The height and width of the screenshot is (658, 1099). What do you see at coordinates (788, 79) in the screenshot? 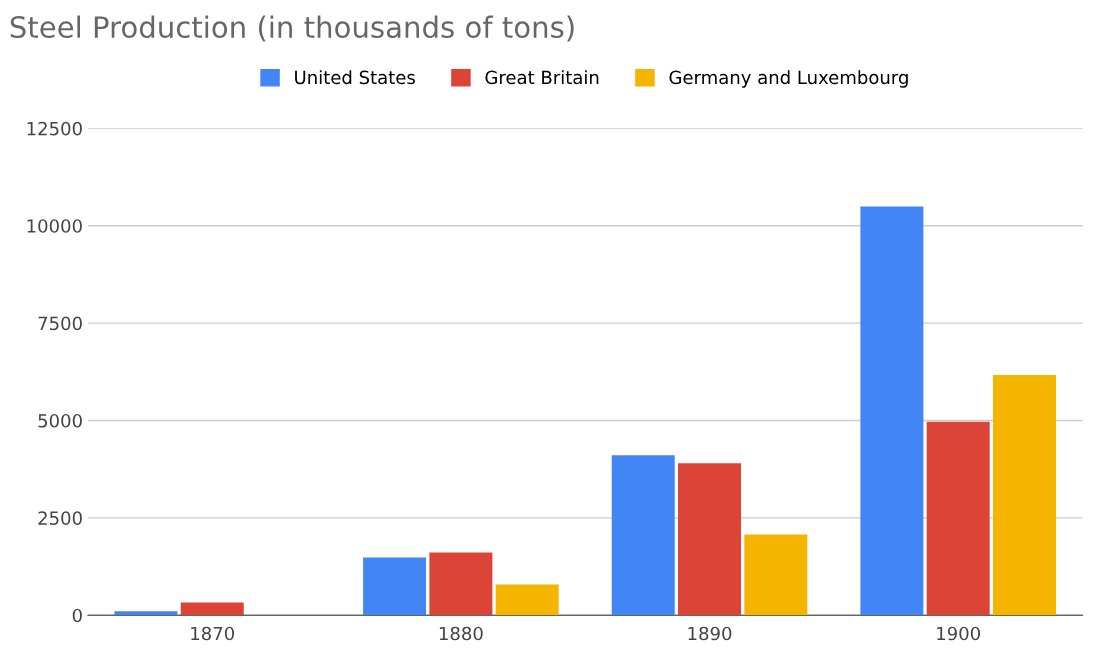
I see `legend-label: Germany and Luxembourg` at bounding box center [788, 79].